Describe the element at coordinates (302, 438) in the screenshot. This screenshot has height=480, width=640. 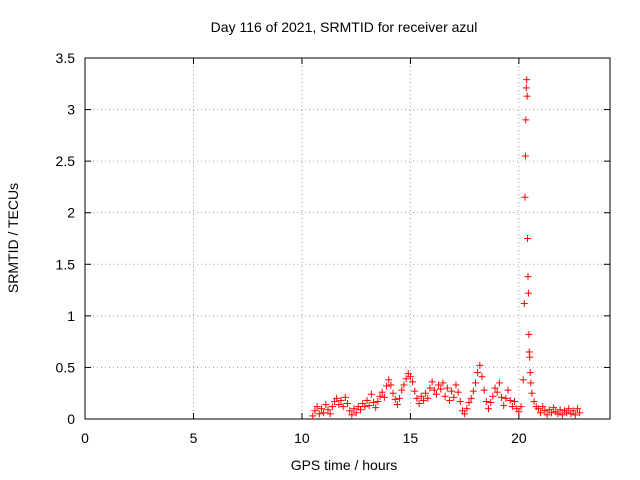
I see `x-tick-label: 10` at that location.